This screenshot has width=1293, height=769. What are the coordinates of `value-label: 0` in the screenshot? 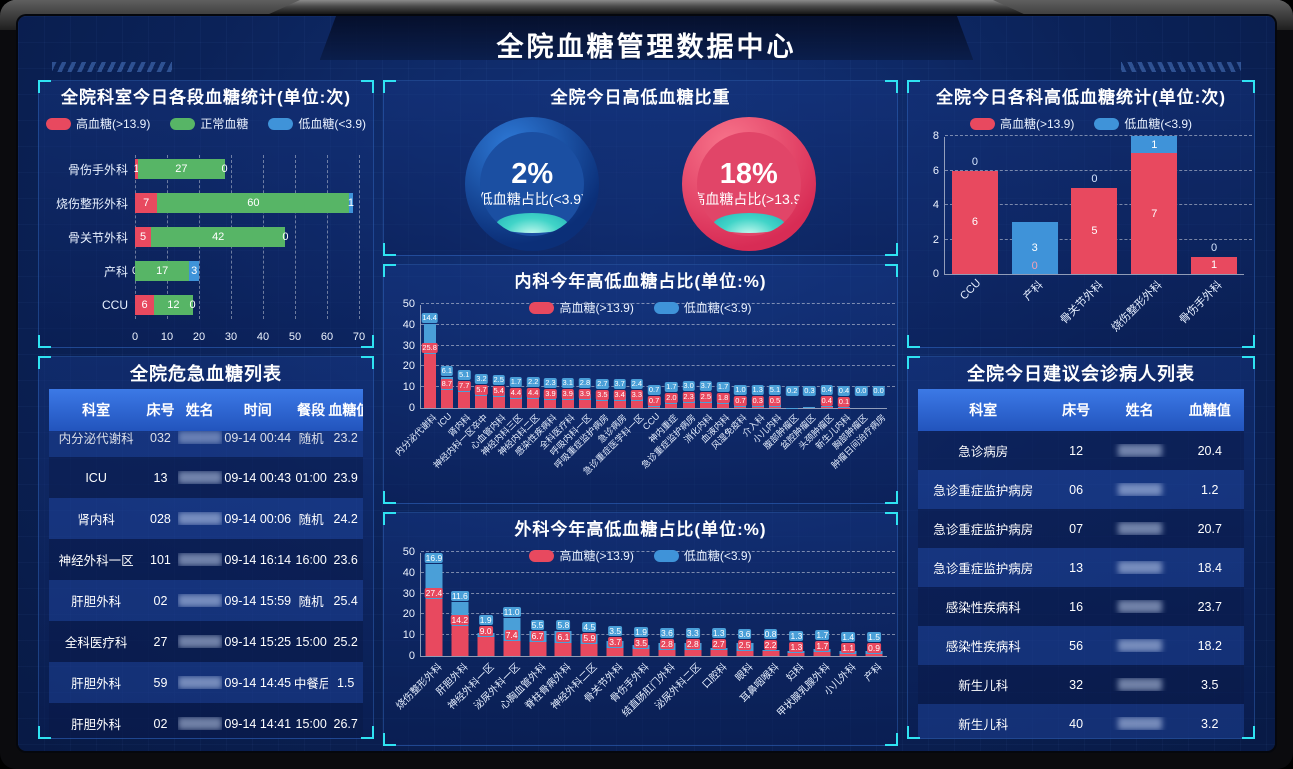 It's located at (285, 237).